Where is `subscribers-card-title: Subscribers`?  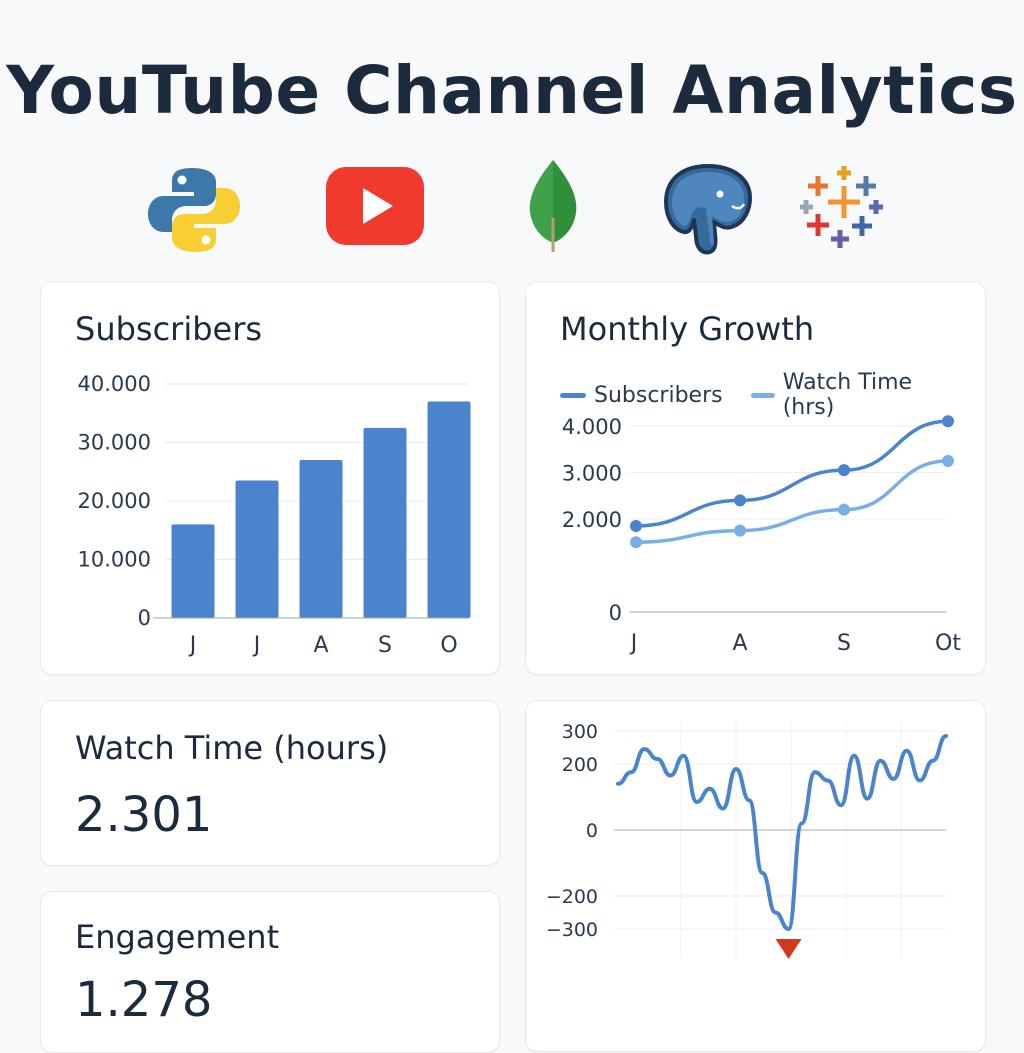 subscribers-card-title: Subscribers is located at coordinates (169, 329).